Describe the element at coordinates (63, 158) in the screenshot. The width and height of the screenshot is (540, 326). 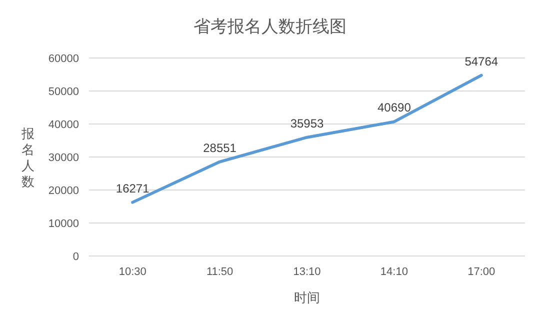
I see `y-tick-label: 30000` at that location.